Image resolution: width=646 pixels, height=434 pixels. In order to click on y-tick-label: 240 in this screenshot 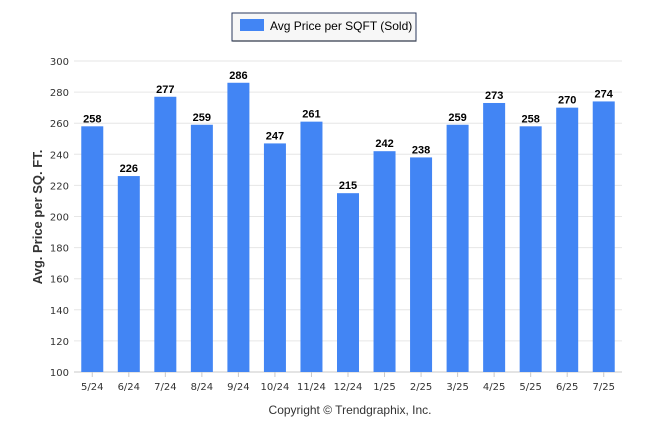, I will do `click(59, 155)`.